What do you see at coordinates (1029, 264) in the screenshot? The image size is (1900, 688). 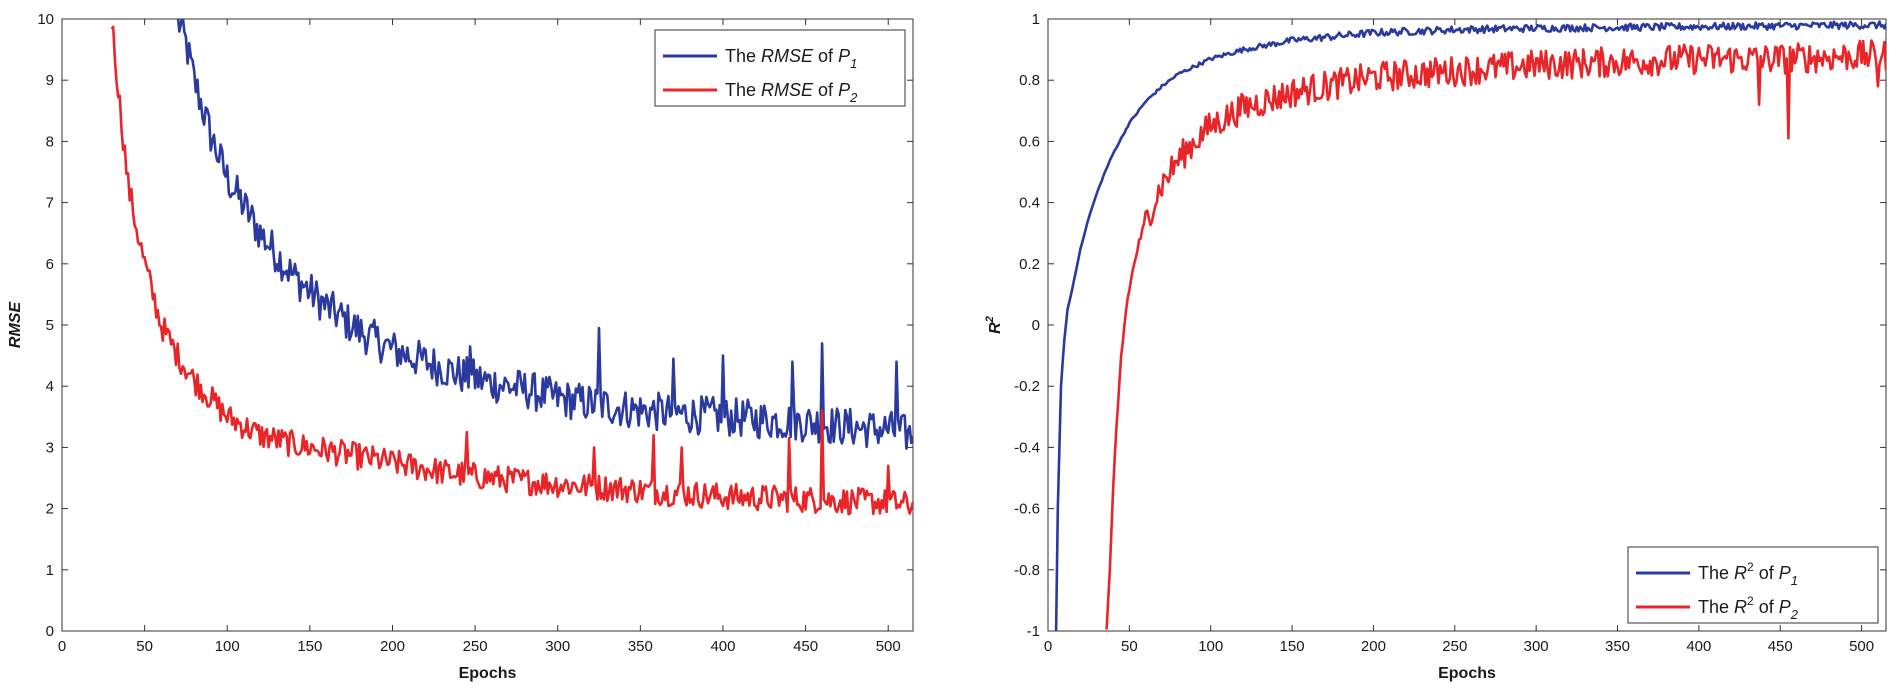 I see `y-tick-label: 0.2` at bounding box center [1029, 264].